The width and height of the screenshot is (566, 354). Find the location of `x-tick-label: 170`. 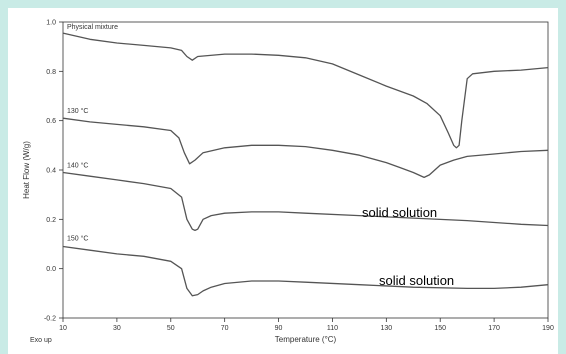

x-tick-label: 170 is located at coordinates (494, 328).